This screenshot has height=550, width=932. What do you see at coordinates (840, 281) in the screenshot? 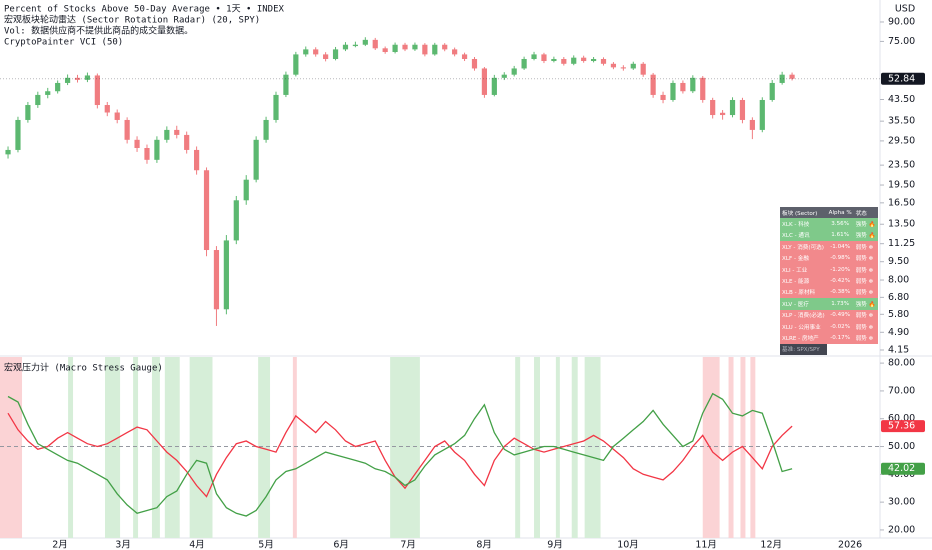
I see `table-cell: -0.42%` at bounding box center [840, 281].